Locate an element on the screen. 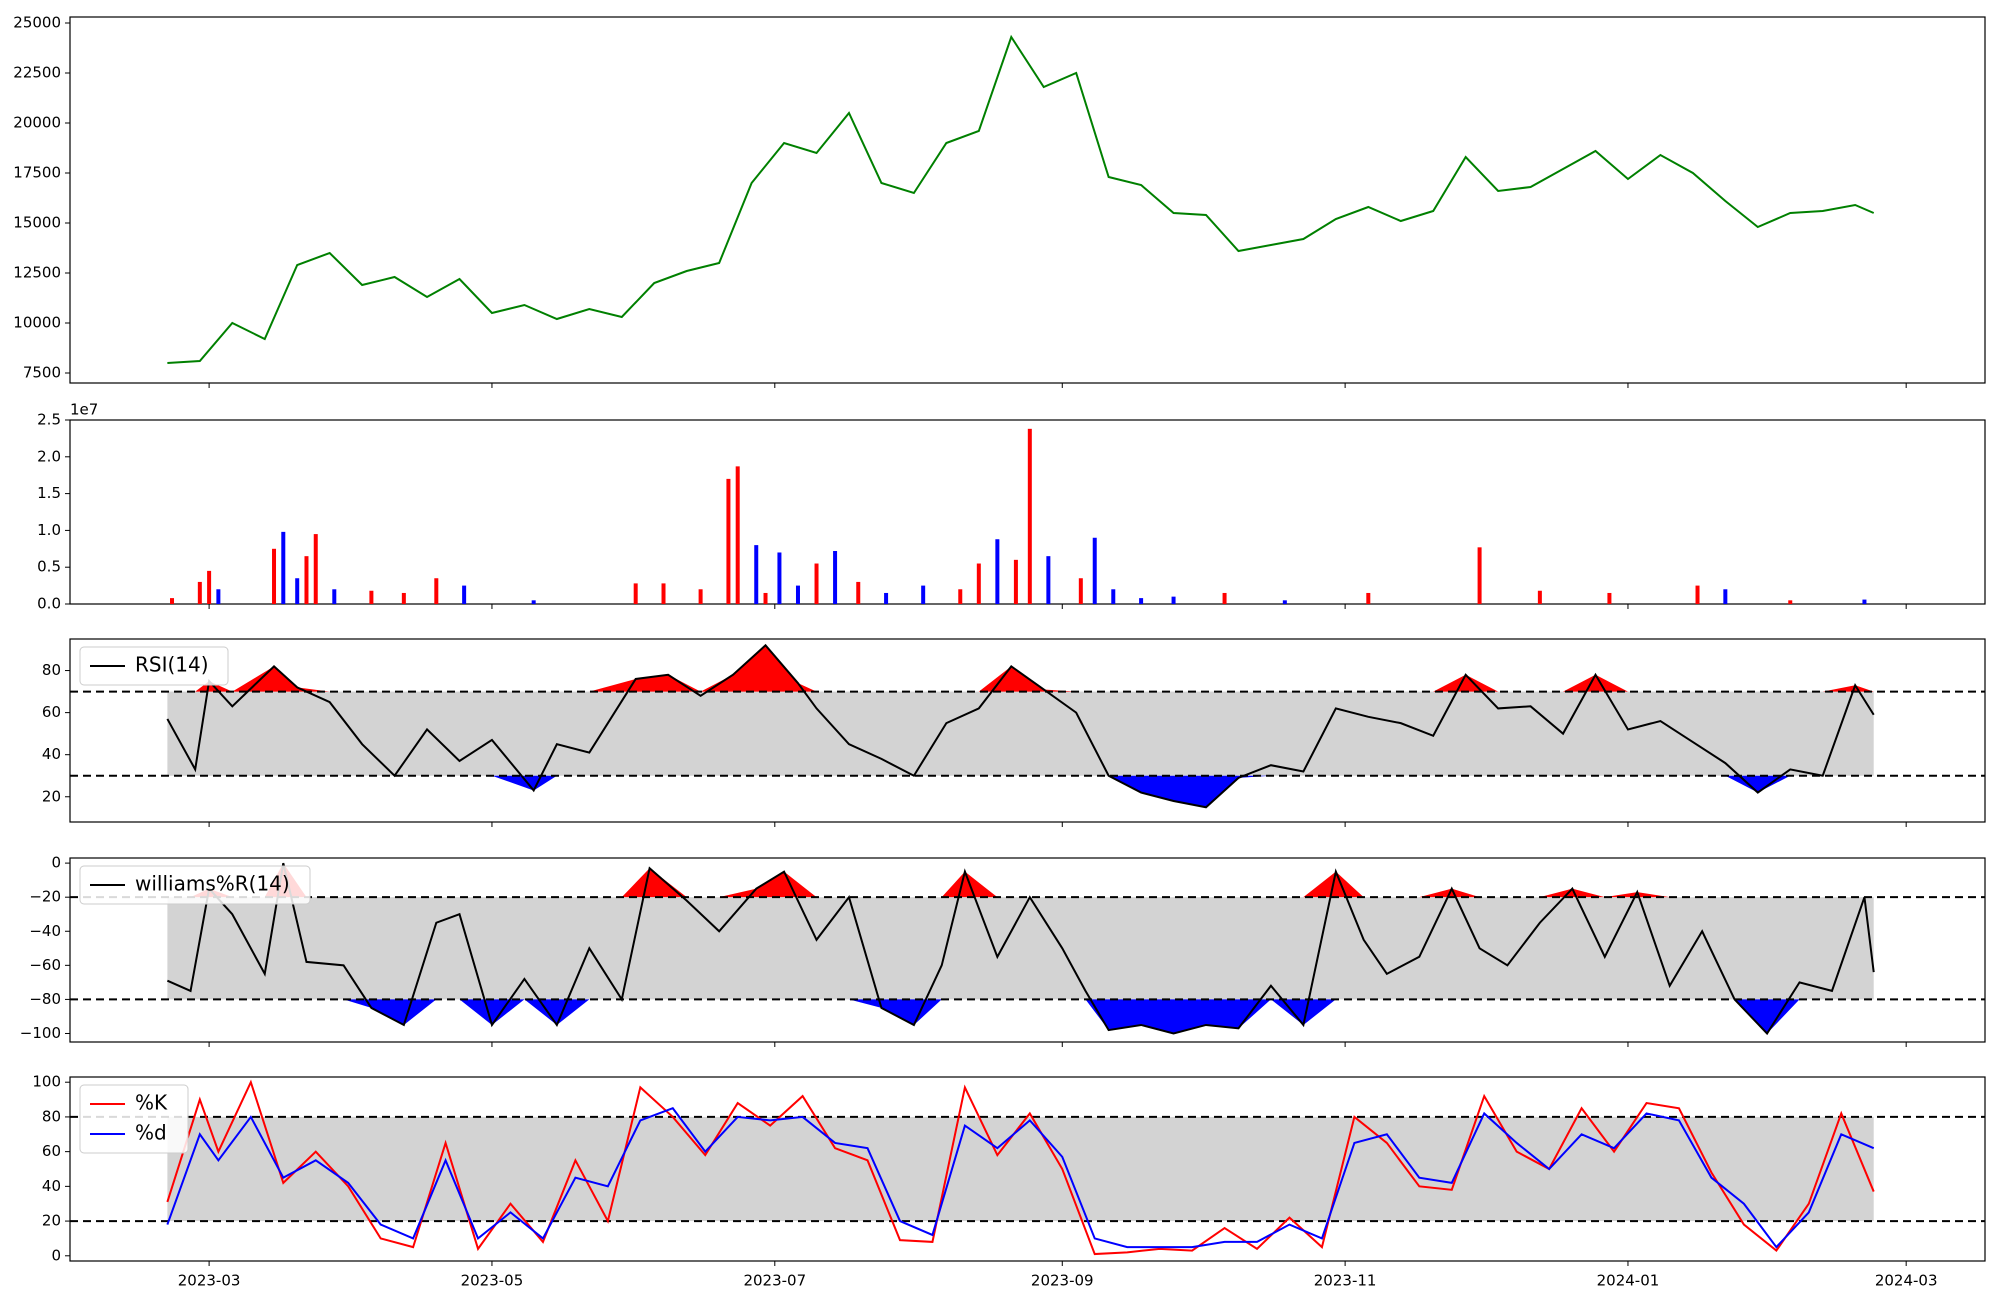 Image resolution: width=2000 pixels, height=1304 pixels. williams-ytick-label: −100 is located at coordinates (40, 1033).